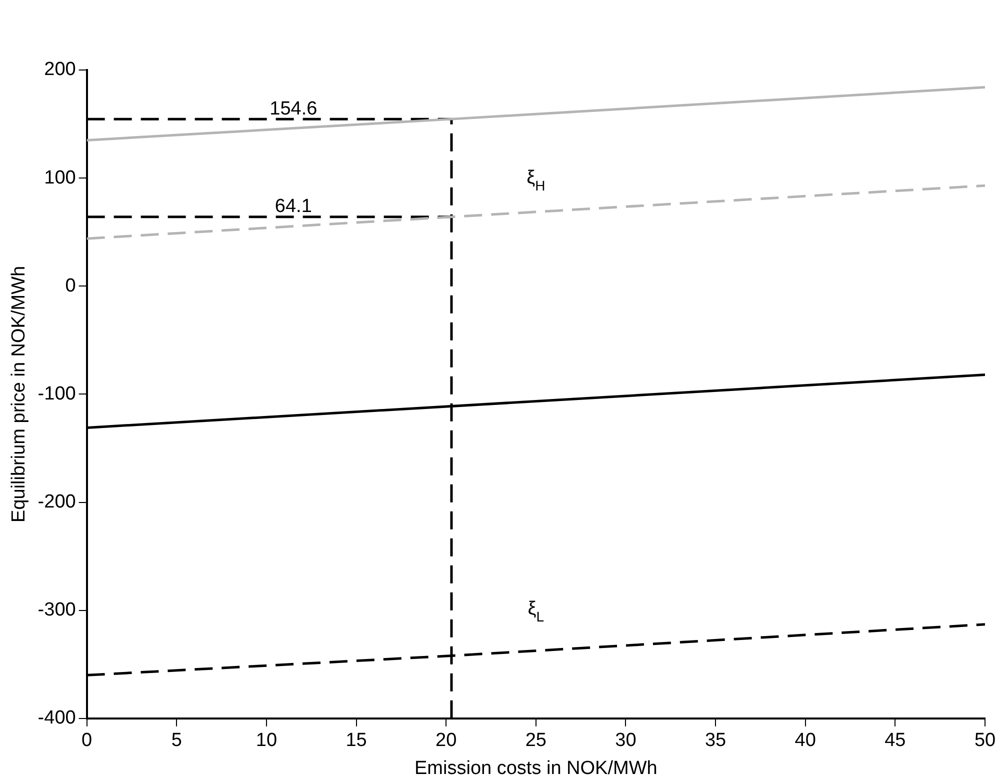 The height and width of the screenshot is (782, 999). Describe the element at coordinates (267, 741) in the screenshot. I see `x-tick-label: 10` at that location.